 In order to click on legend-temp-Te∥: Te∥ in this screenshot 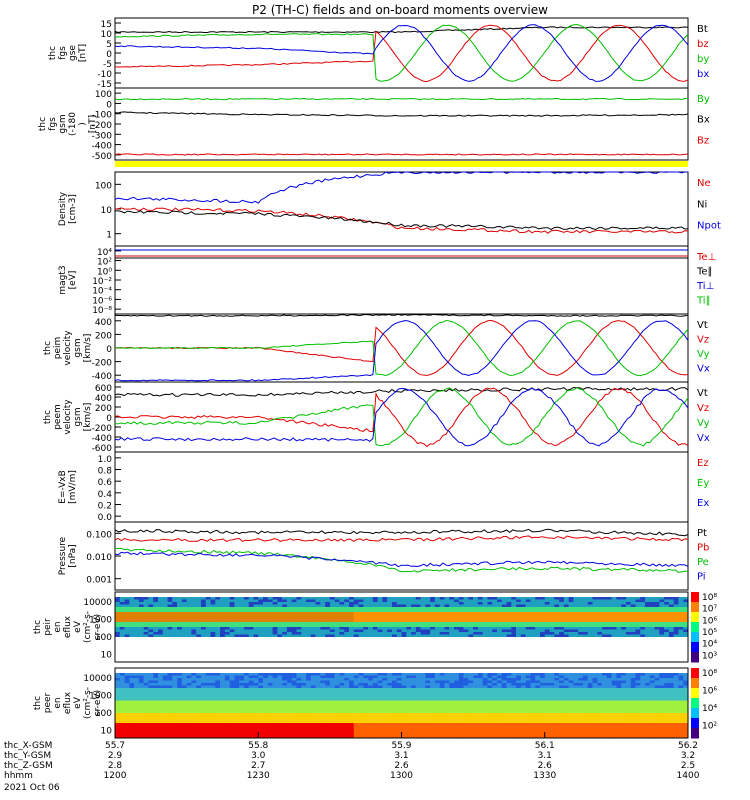, I will do `click(704, 272)`.